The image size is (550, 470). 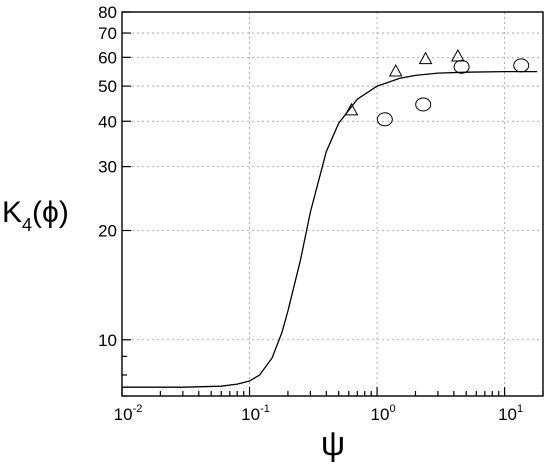 I want to click on x-tick-label: 10⁻², so click(x=128, y=413).